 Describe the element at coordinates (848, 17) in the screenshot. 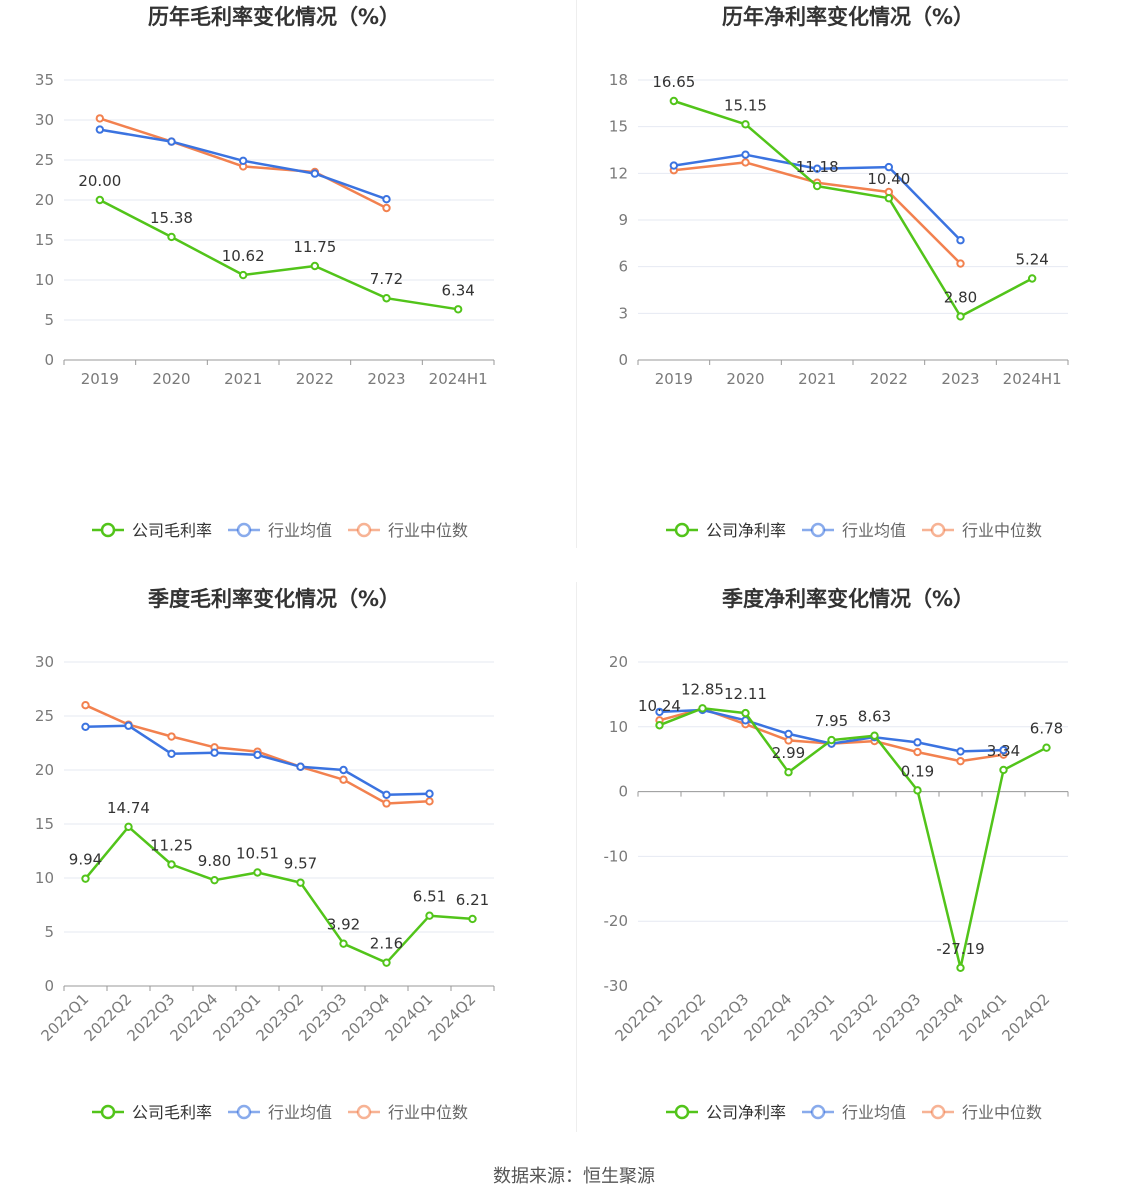

I see `chart-title: 历年净利率变化情况（%）` at that location.